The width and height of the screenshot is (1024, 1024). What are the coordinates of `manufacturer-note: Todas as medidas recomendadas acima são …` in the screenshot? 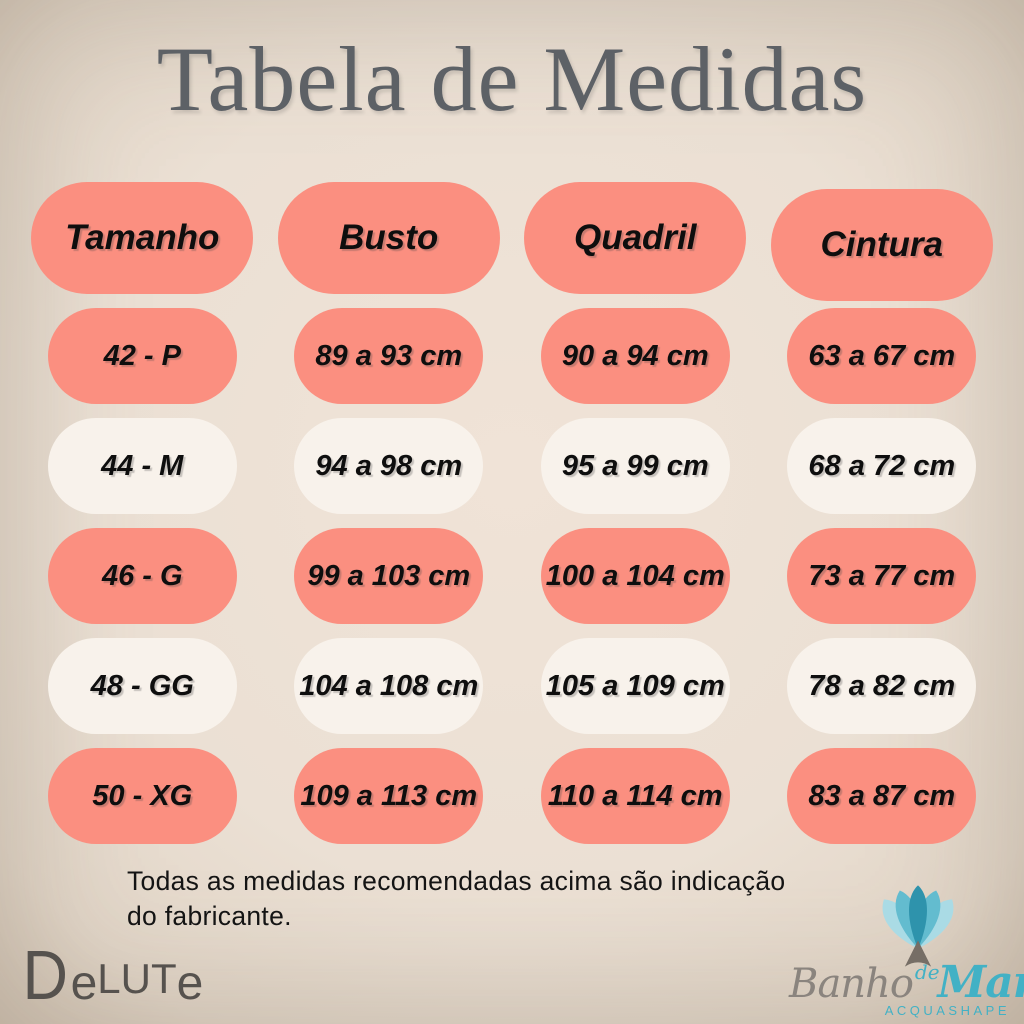 It's located at (517, 899).